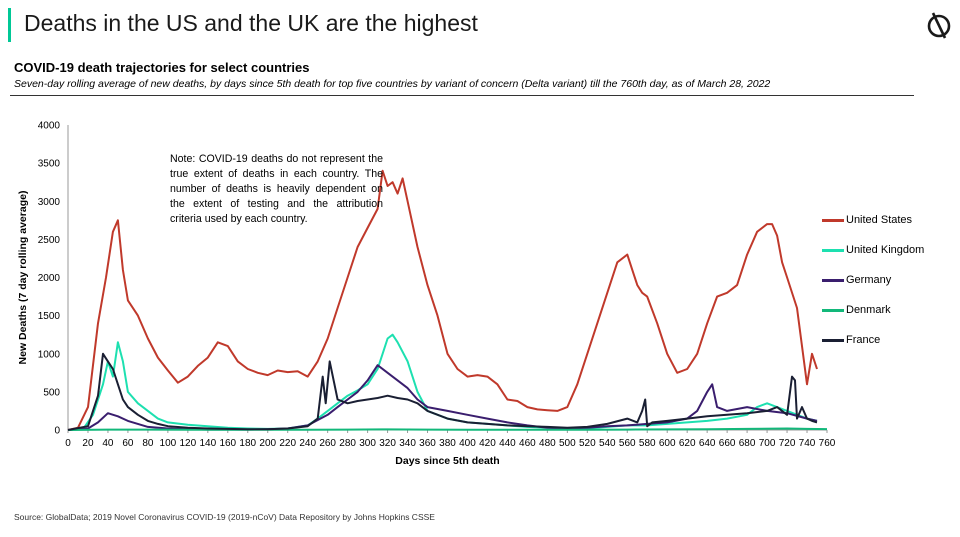 The height and width of the screenshot is (537, 960). Describe the element at coordinates (327, 443) in the screenshot. I see `x-tick-label: 260` at that location.